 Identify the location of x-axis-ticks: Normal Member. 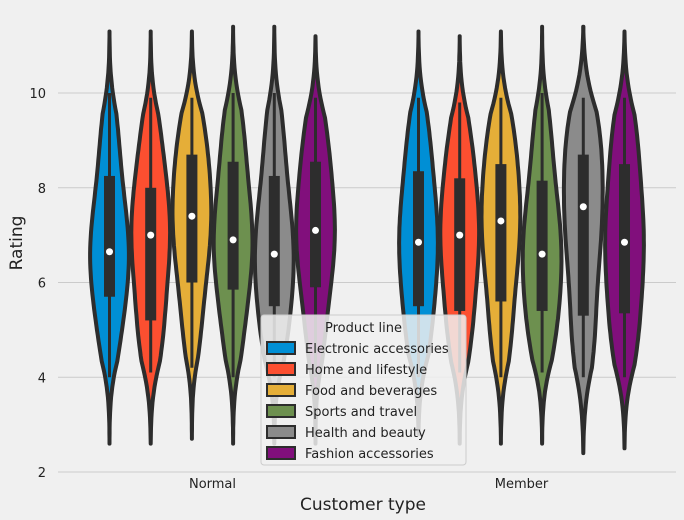
(369, 484).